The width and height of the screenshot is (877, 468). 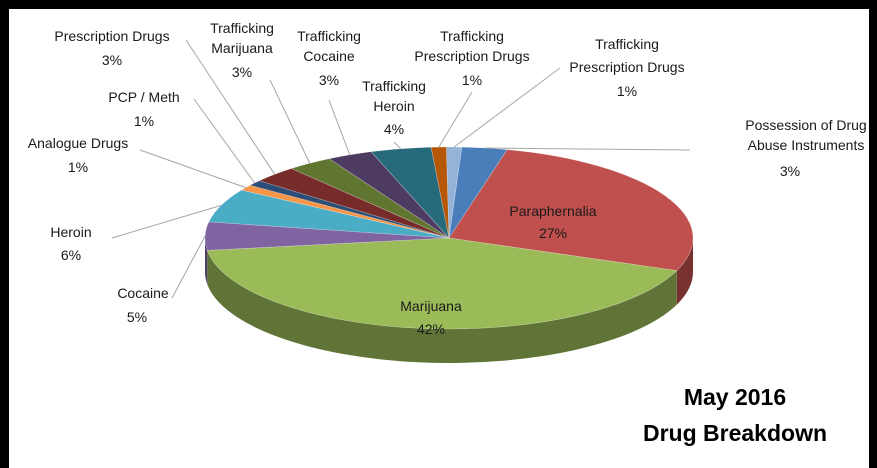 I want to click on slice-percent-10: 4%, so click(x=394, y=129).